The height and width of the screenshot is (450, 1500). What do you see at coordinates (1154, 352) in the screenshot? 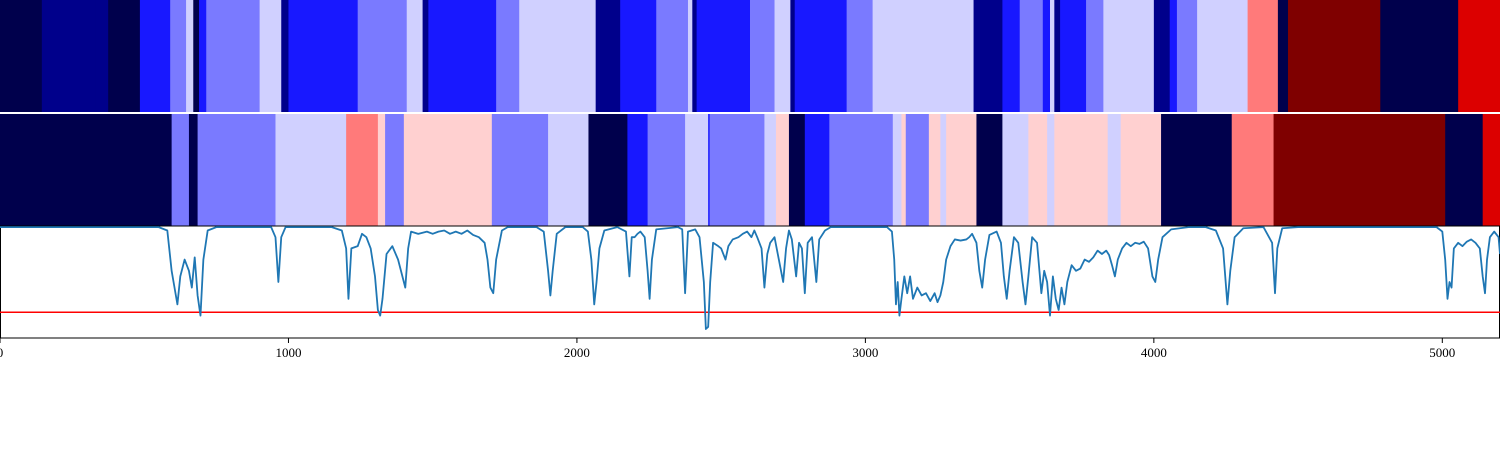
I see `x-tick-label: 4000` at bounding box center [1154, 352].